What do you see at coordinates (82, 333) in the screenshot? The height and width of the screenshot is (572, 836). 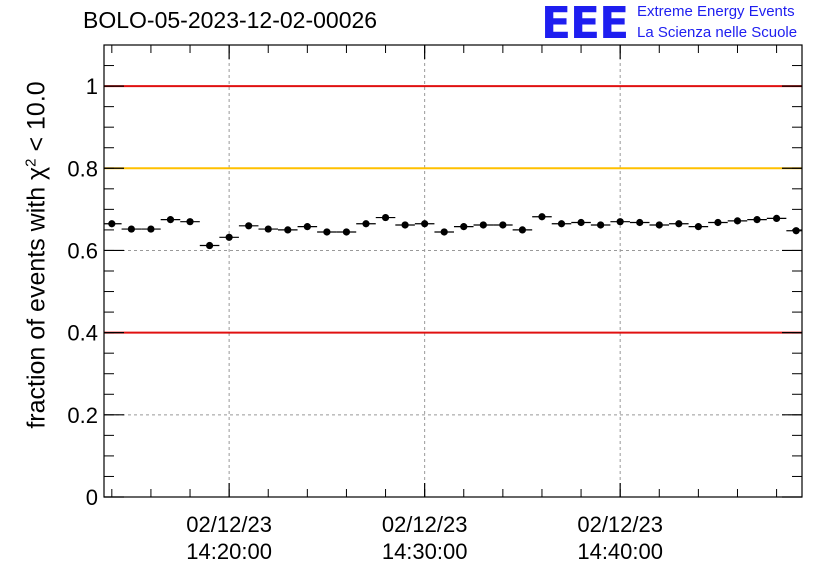 I see `y-tick-label: 0.4` at bounding box center [82, 333].